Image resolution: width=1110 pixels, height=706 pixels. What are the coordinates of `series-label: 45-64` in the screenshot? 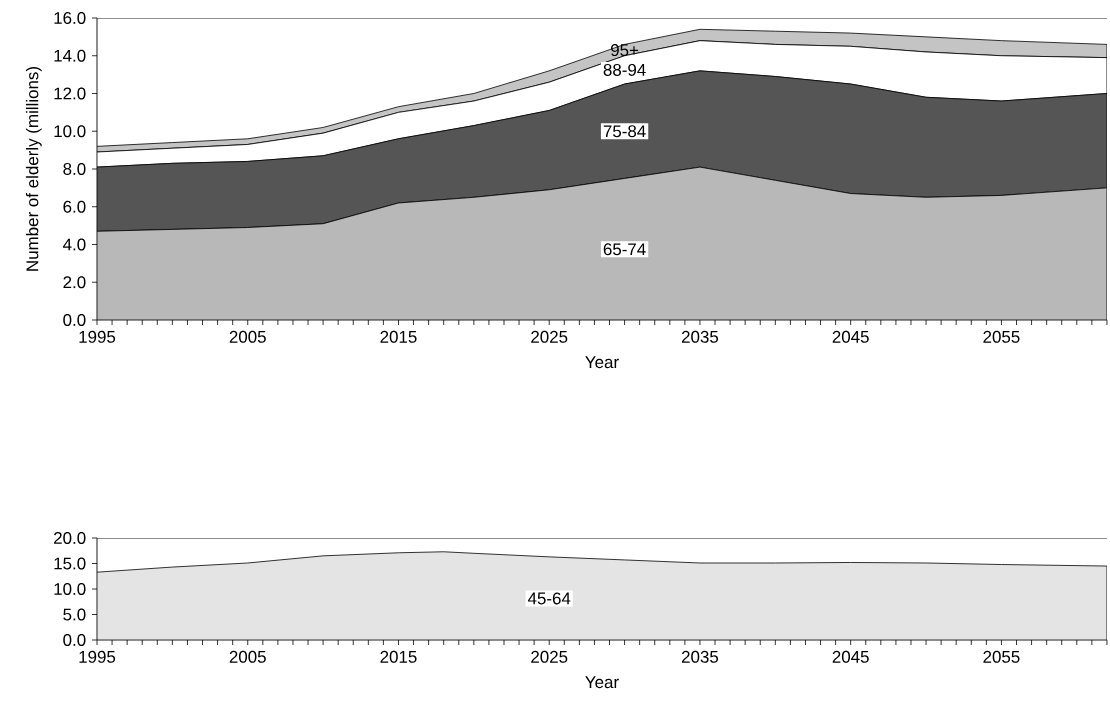 It's located at (549, 598).